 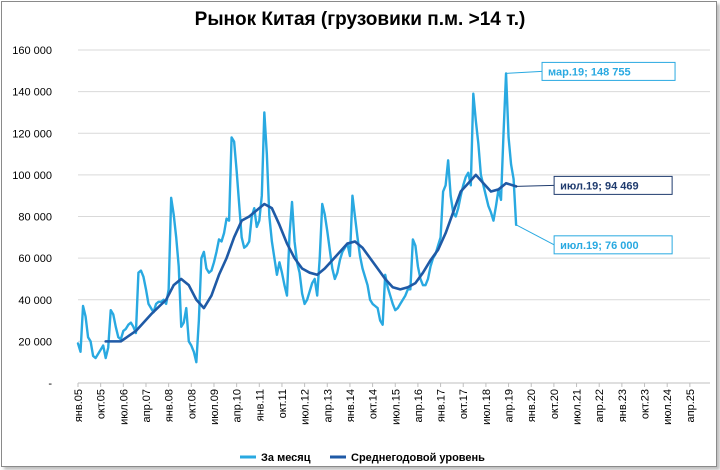 I want to click on x-tick-label: июл.18, so click(x=487, y=407).